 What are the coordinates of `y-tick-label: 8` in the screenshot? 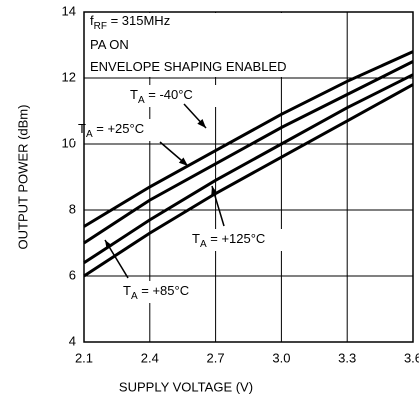 It's located at (72, 208).